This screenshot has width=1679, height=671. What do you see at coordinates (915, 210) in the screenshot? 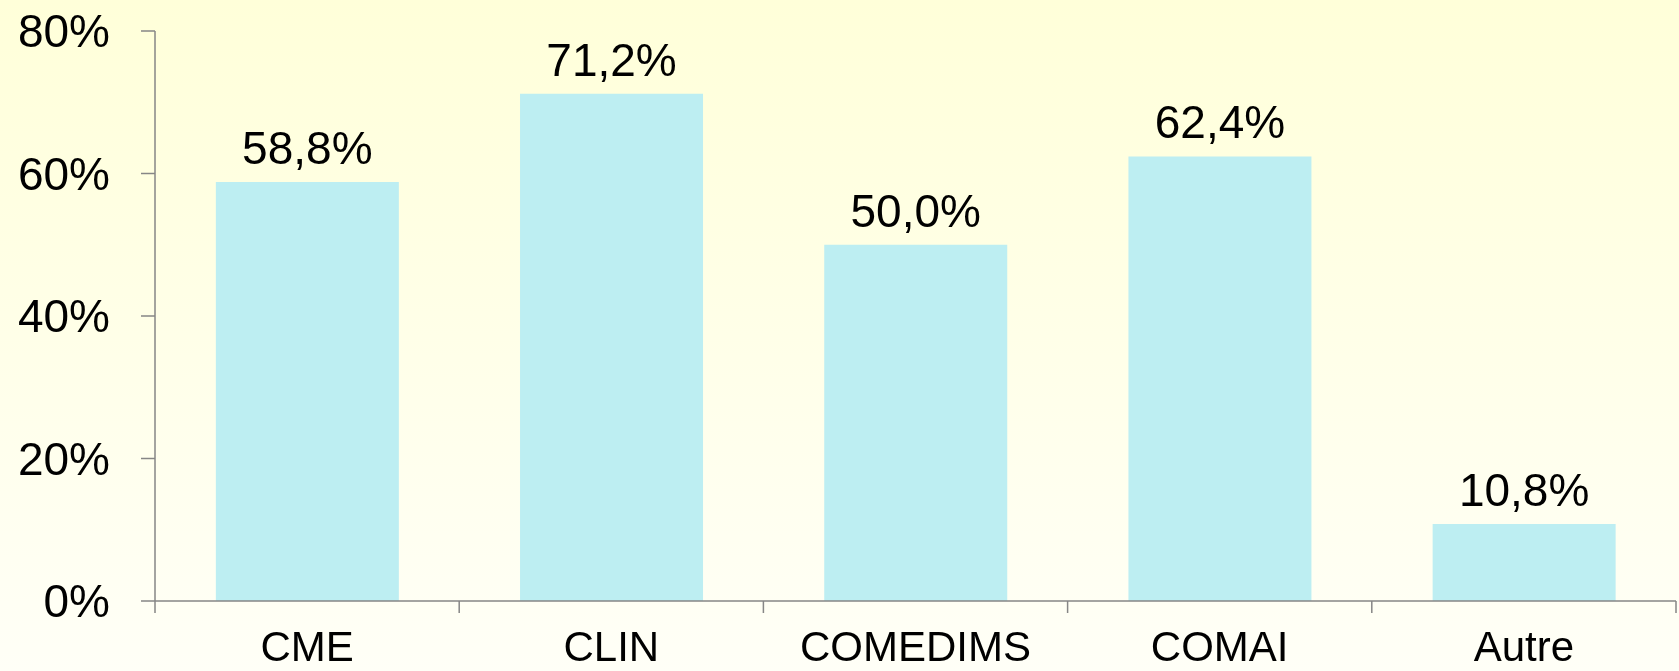
I see `data-label: 50,0%` at bounding box center [915, 210].